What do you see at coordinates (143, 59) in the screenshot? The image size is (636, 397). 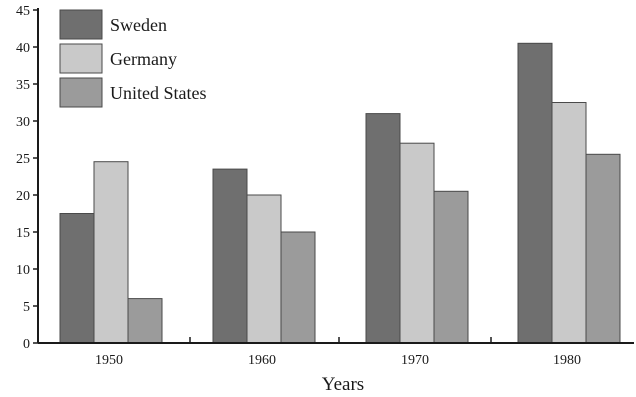 I see `legend-label: Germany` at bounding box center [143, 59].